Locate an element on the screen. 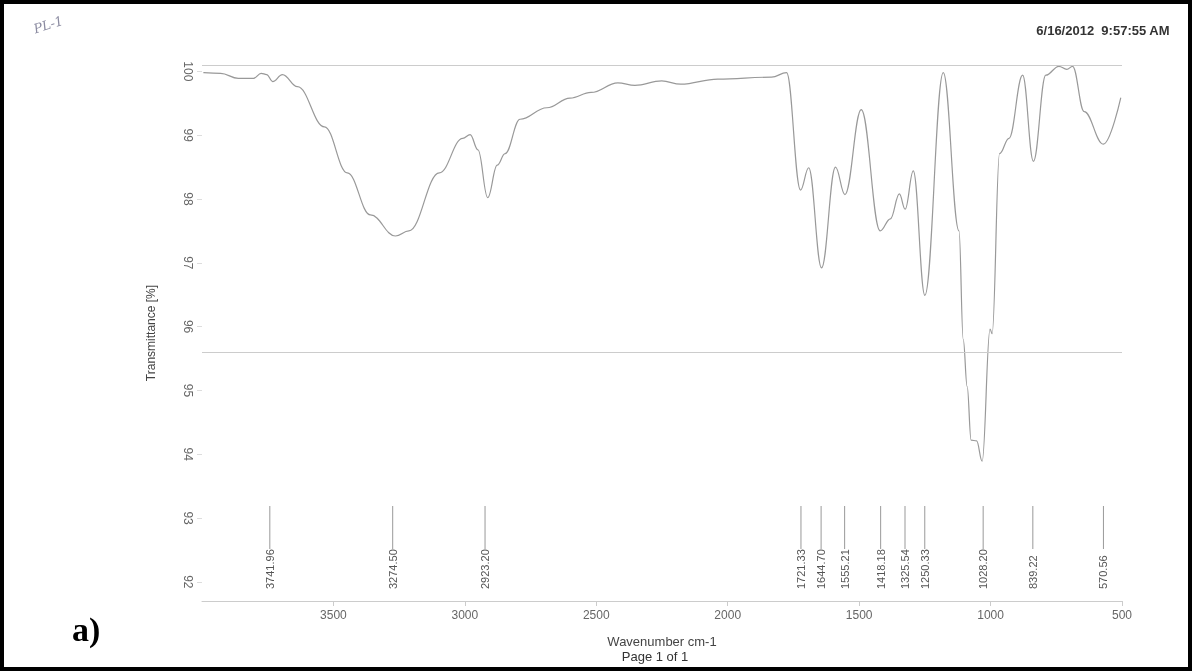 The image size is (1192, 671). x-tick-label: 3000 is located at coordinates (465, 615).